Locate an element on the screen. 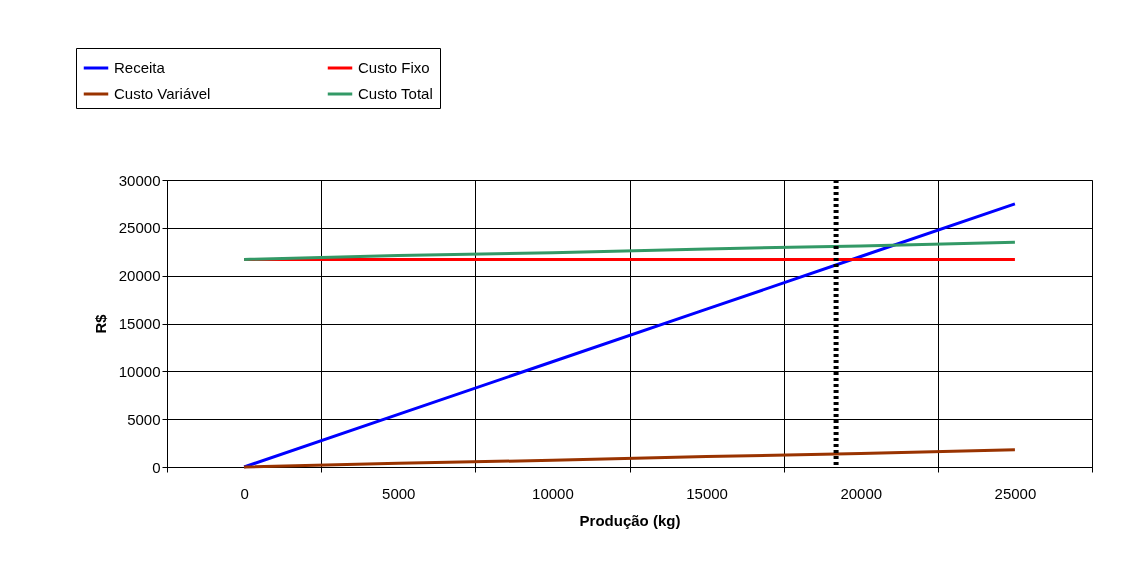 The image size is (1132, 569). legend-label: Receita is located at coordinates (140, 67).